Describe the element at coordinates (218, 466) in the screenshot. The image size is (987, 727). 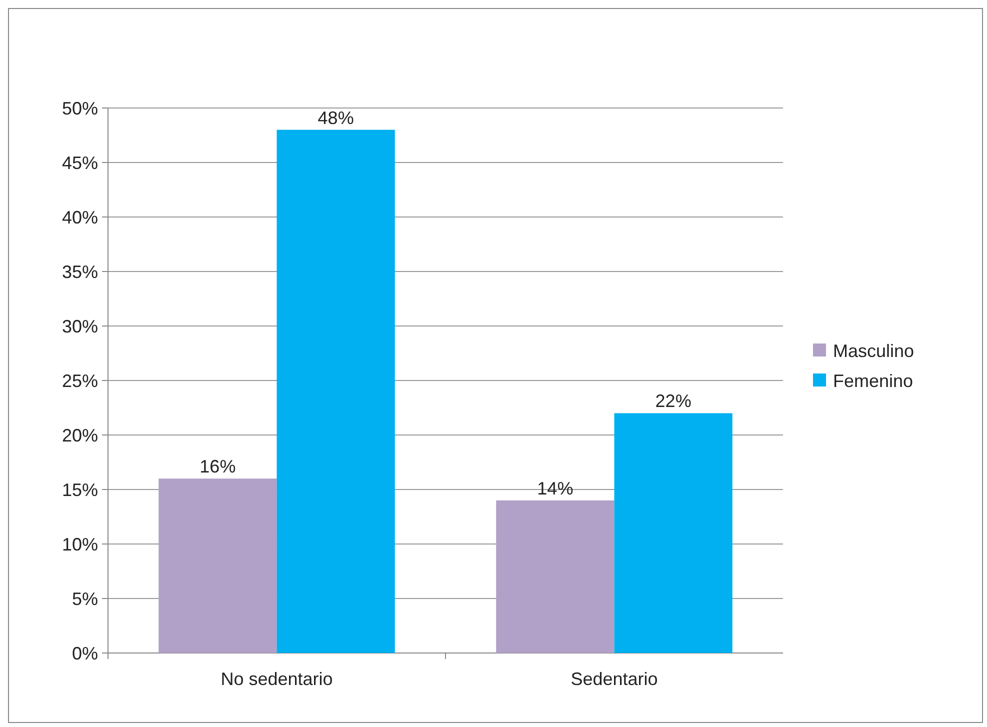
I see `data-label: 16%` at that location.